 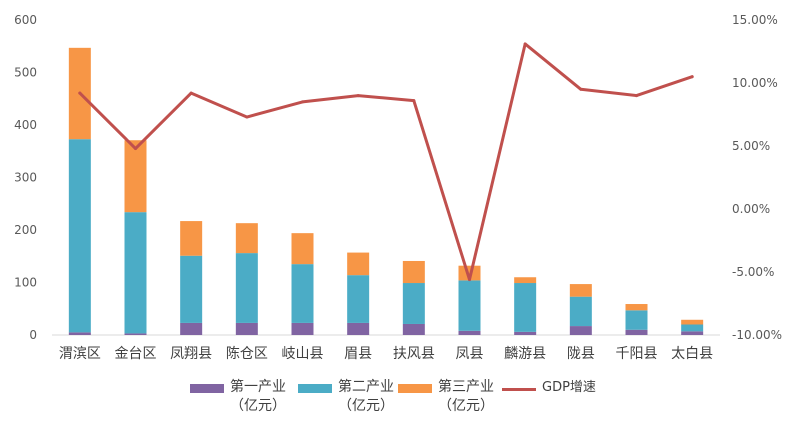 I want to click on left-tick-label: 300, so click(x=25, y=178).